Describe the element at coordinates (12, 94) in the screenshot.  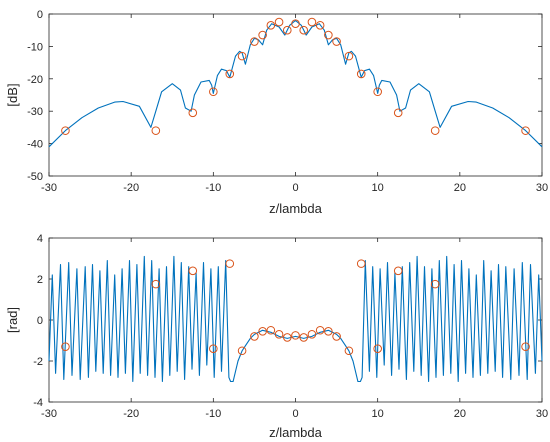
I see `y-axis-label: [dB]` at that location.